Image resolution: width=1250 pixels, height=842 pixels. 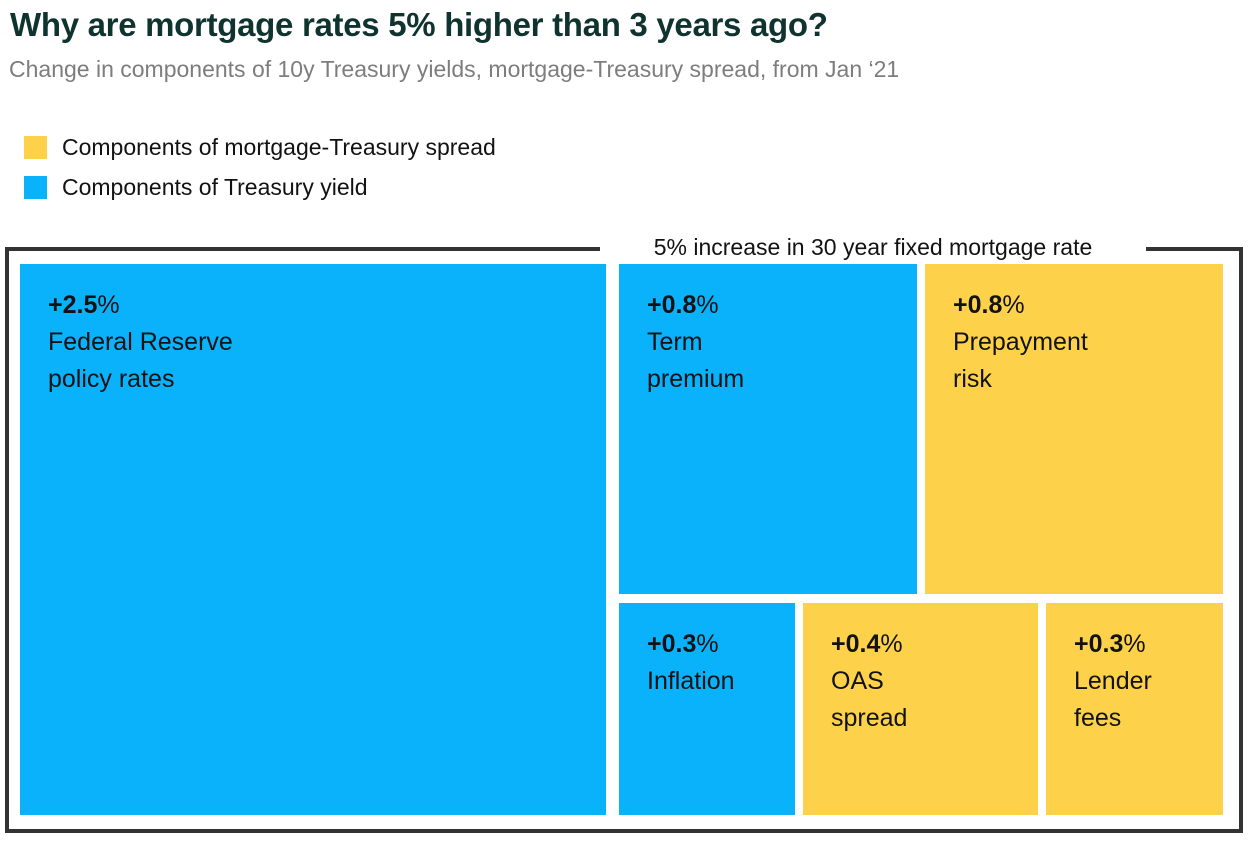 What do you see at coordinates (867, 644) in the screenshot?
I see `cell-value: +0.4%` at bounding box center [867, 644].